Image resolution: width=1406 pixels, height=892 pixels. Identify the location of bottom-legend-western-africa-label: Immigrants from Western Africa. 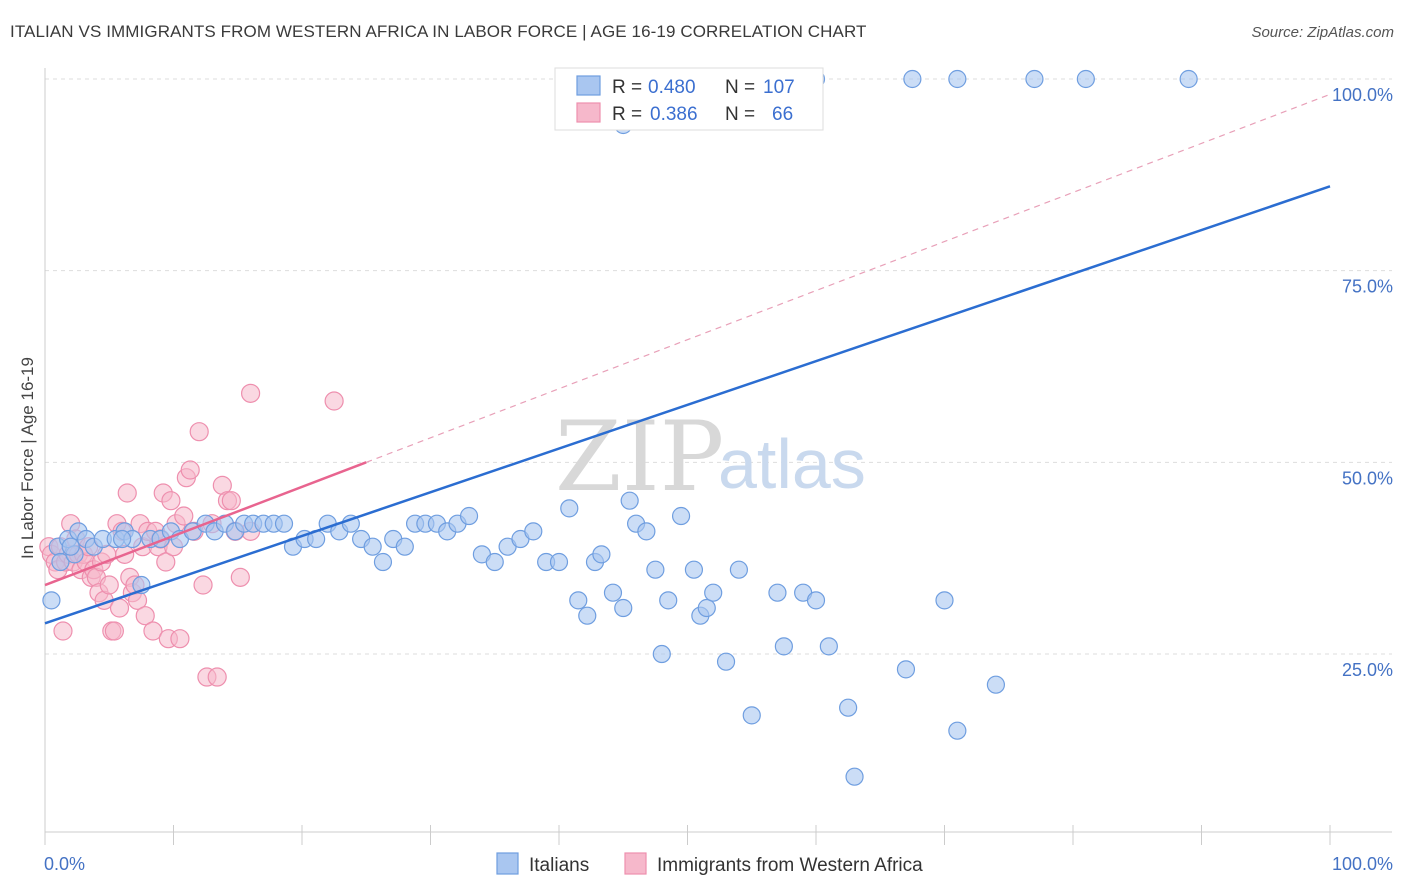
(790, 865).